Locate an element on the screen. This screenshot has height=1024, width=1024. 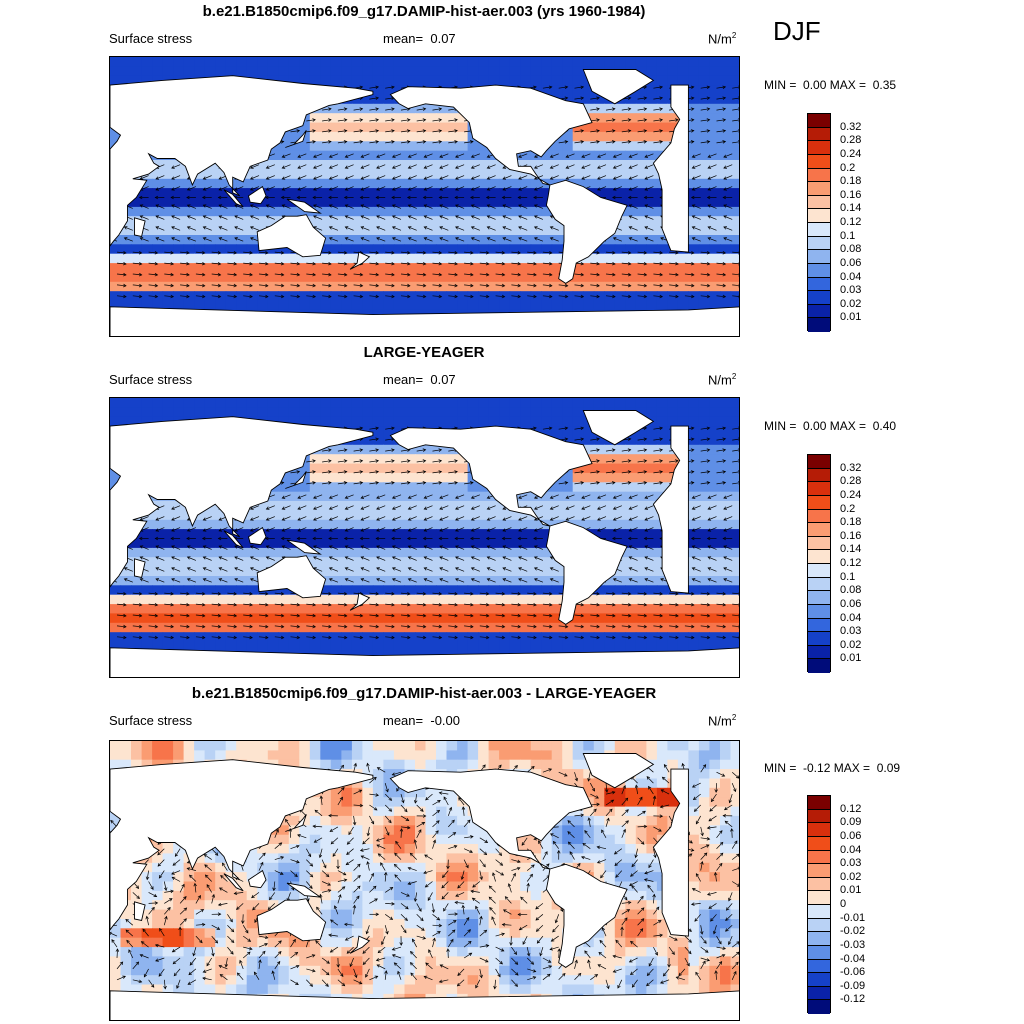
panel1-variable-label: Surface stress is located at coordinates (151, 38).